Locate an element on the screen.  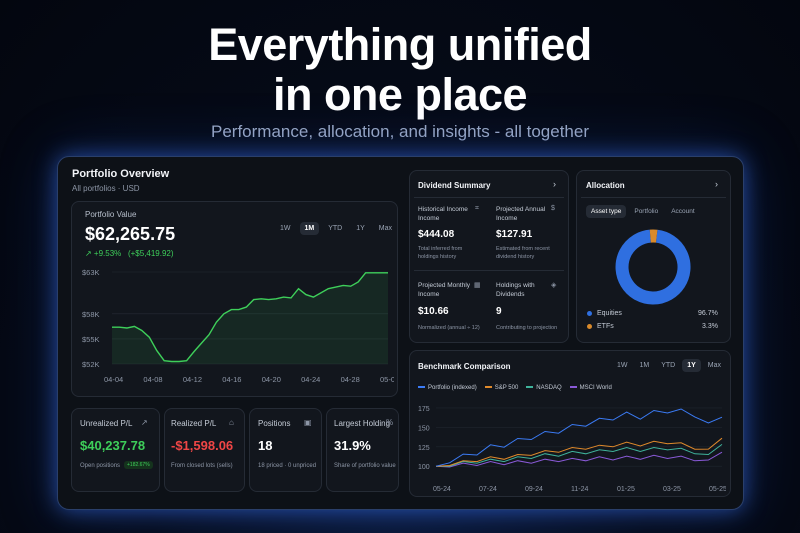
tab-asset-type: Asset type is located at coordinates (606, 211).